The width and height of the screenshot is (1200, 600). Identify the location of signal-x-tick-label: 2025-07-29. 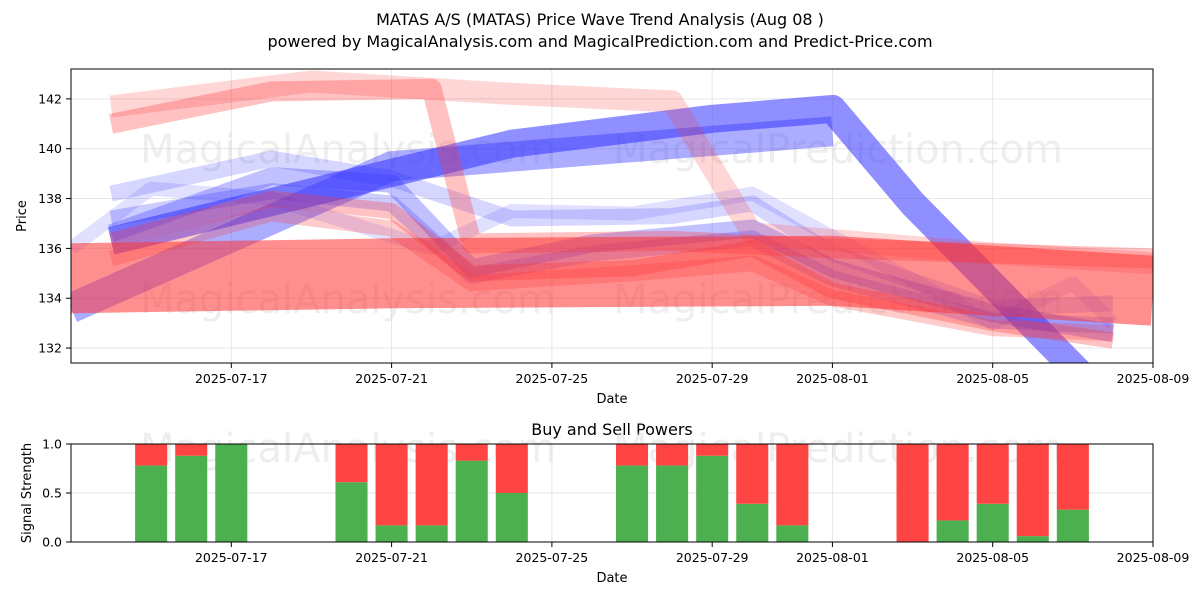
(712, 557).